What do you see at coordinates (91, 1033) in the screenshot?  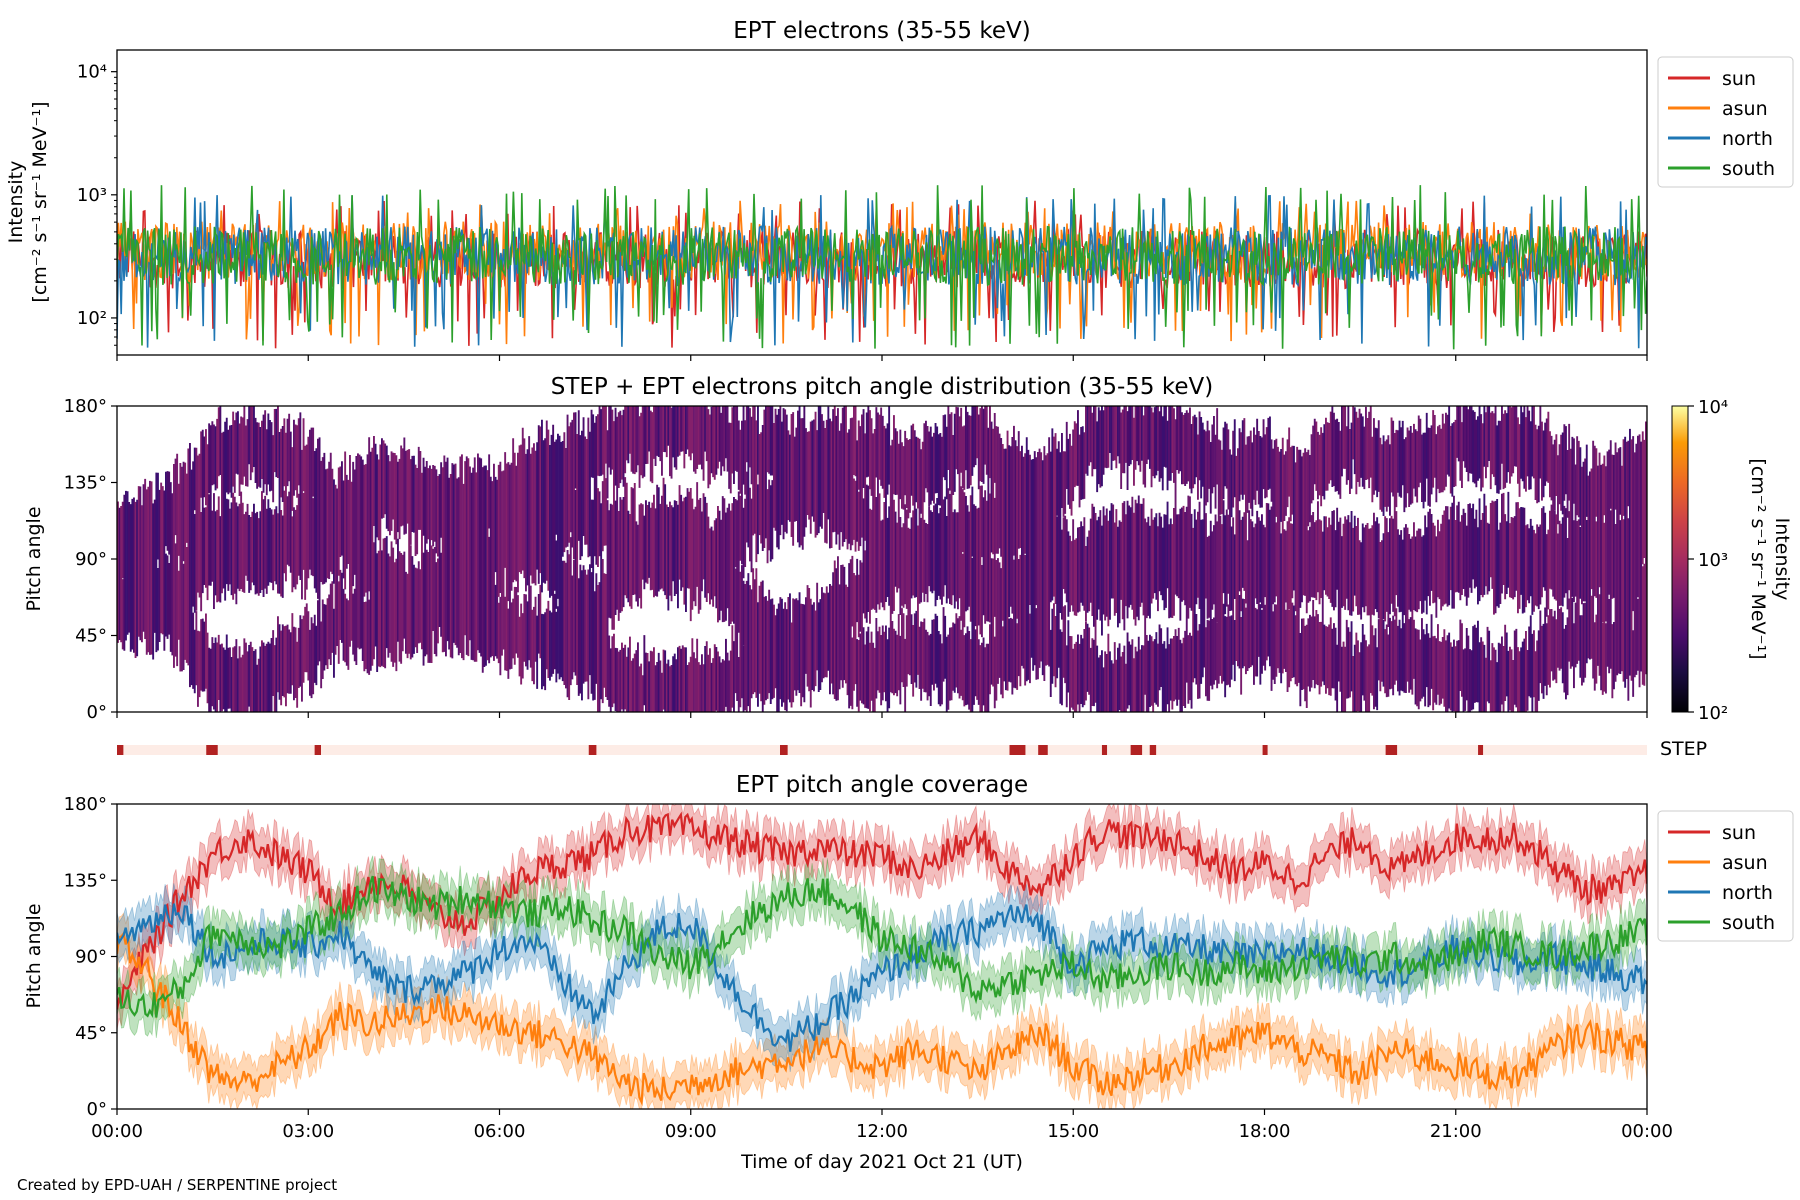 I see `y-tick-label: 45°` at bounding box center [91, 1033].